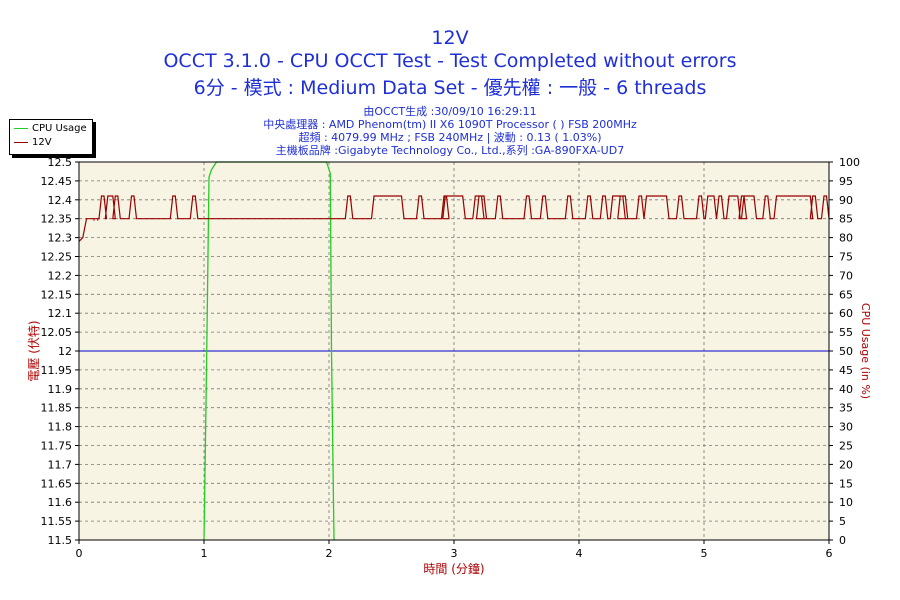 This screenshot has width=900, height=600. I want to click on y-tick-label: 11.9, so click(60, 389).